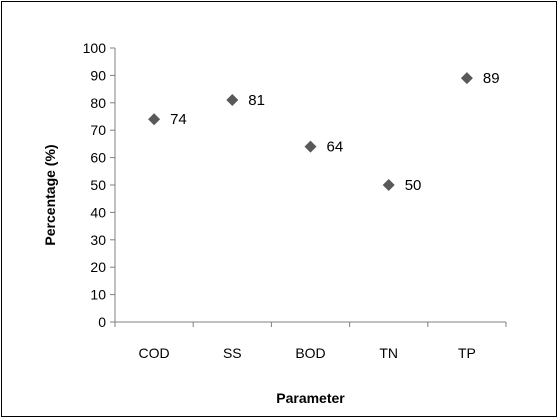  I want to click on y-tick-label: 40, so click(98, 212).